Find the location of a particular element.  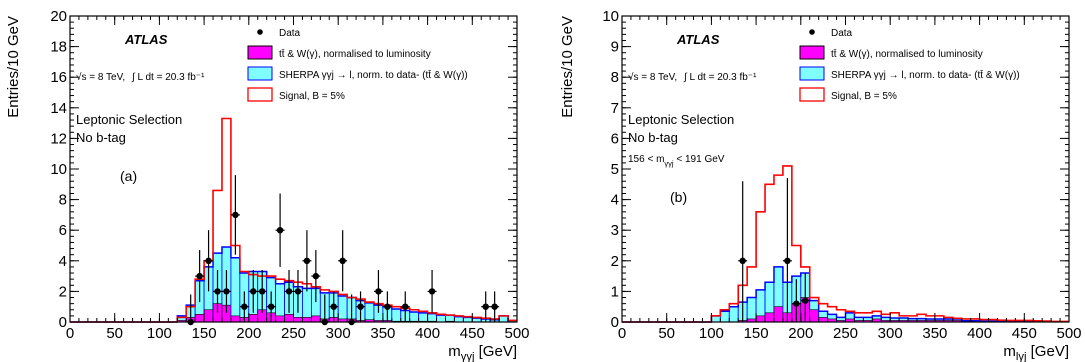

y-tick-label: 18 is located at coordinates (58, 47).